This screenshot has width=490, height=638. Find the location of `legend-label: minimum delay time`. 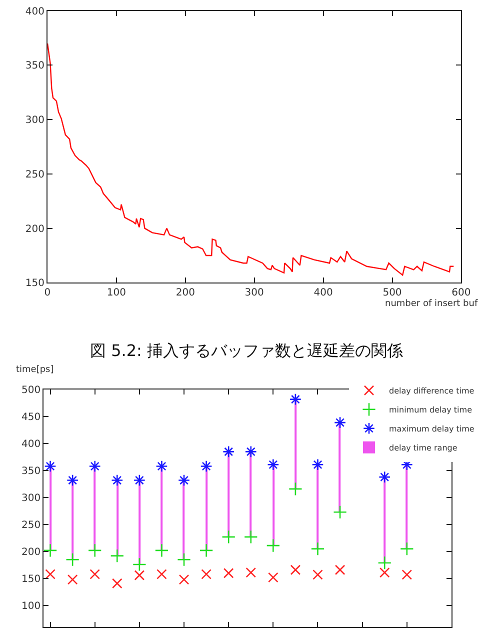

legend-label: minimum delay time is located at coordinates (430, 410).